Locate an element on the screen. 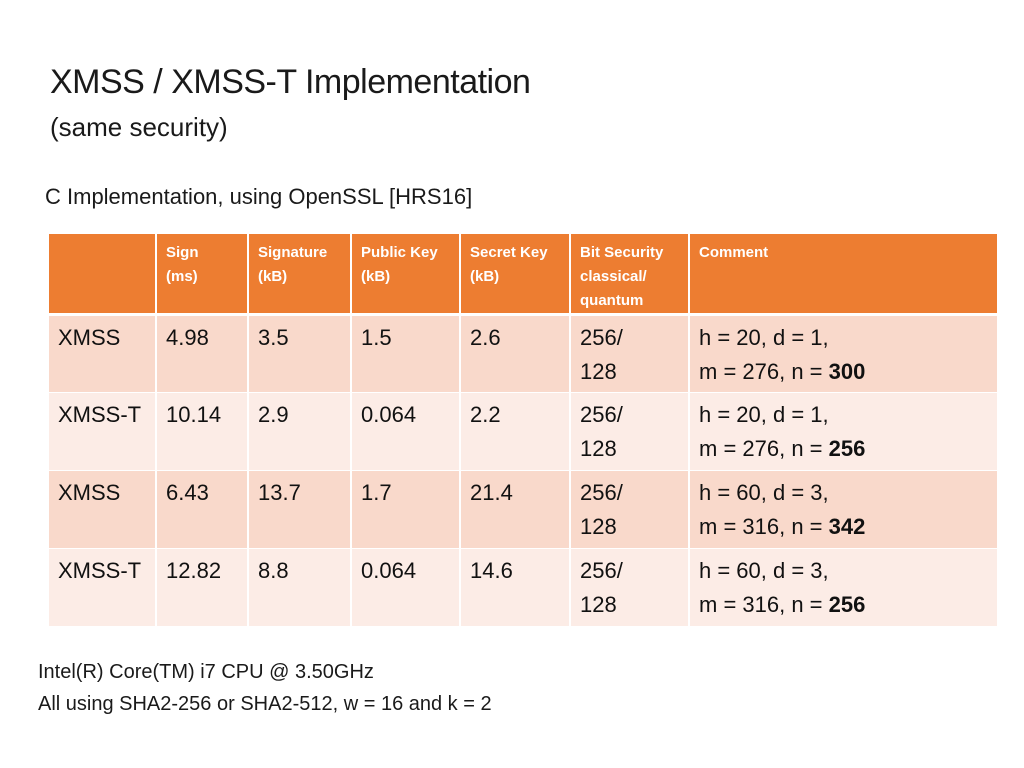  cell-signature-kb: 13.7 is located at coordinates (299, 509).